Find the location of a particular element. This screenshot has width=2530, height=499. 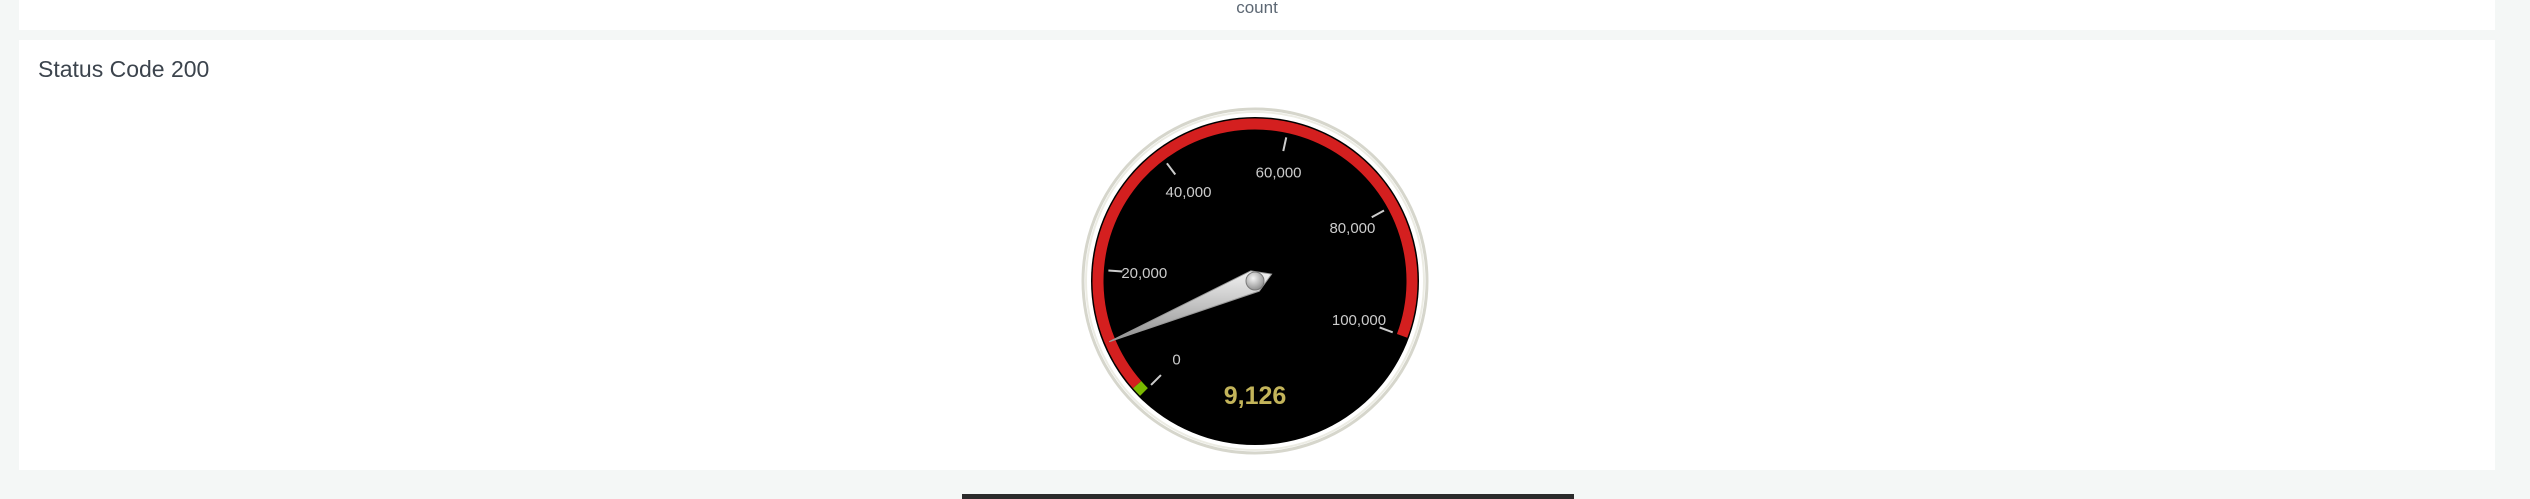

panel-title: Status Code 200 is located at coordinates (124, 69).